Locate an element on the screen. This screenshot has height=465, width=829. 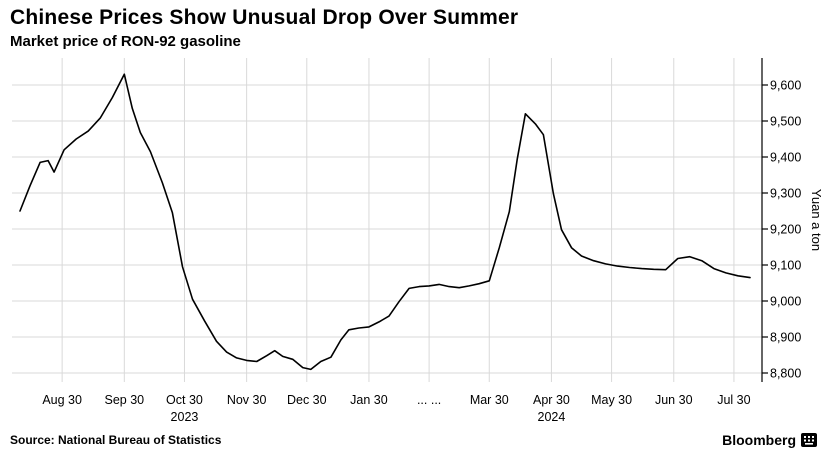
x-tick-label: Jan 30 is located at coordinates (369, 400).